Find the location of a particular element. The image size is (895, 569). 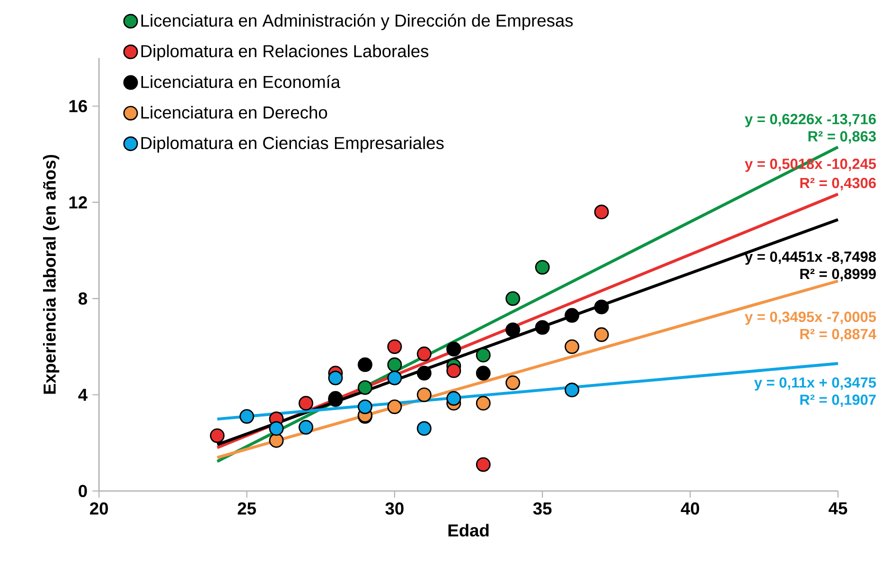

y-tick-label: 8 is located at coordinates (83, 298).